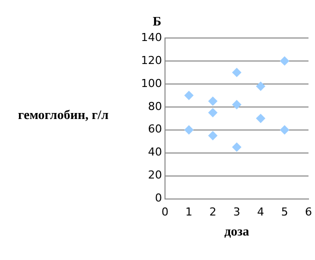 Image resolution: width=315 pixels, height=260 pixels. I want to click on y-tick-label: 60, so click(155, 129).